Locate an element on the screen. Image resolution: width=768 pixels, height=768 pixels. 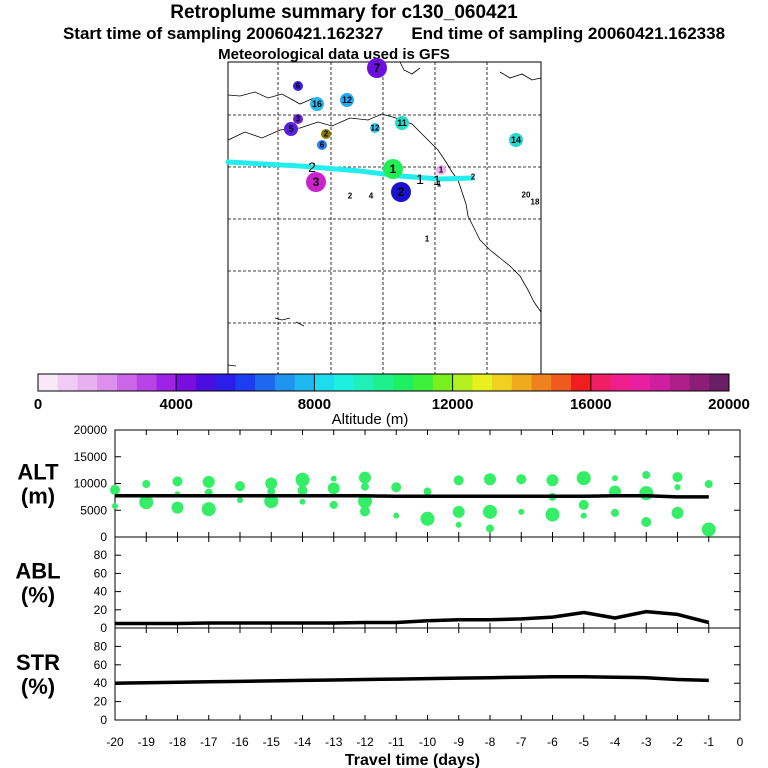
end-time-text: End time of sampling 20060421.162338 is located at coordinates (568, 33).